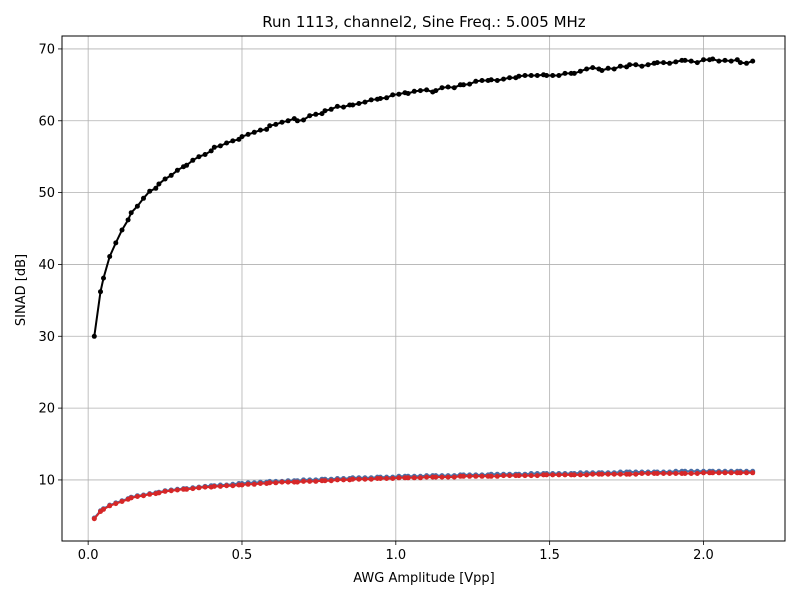 This screenshot has width=800, height=600. I want to click on x-tick-label: 1.5, so click(549, 555).